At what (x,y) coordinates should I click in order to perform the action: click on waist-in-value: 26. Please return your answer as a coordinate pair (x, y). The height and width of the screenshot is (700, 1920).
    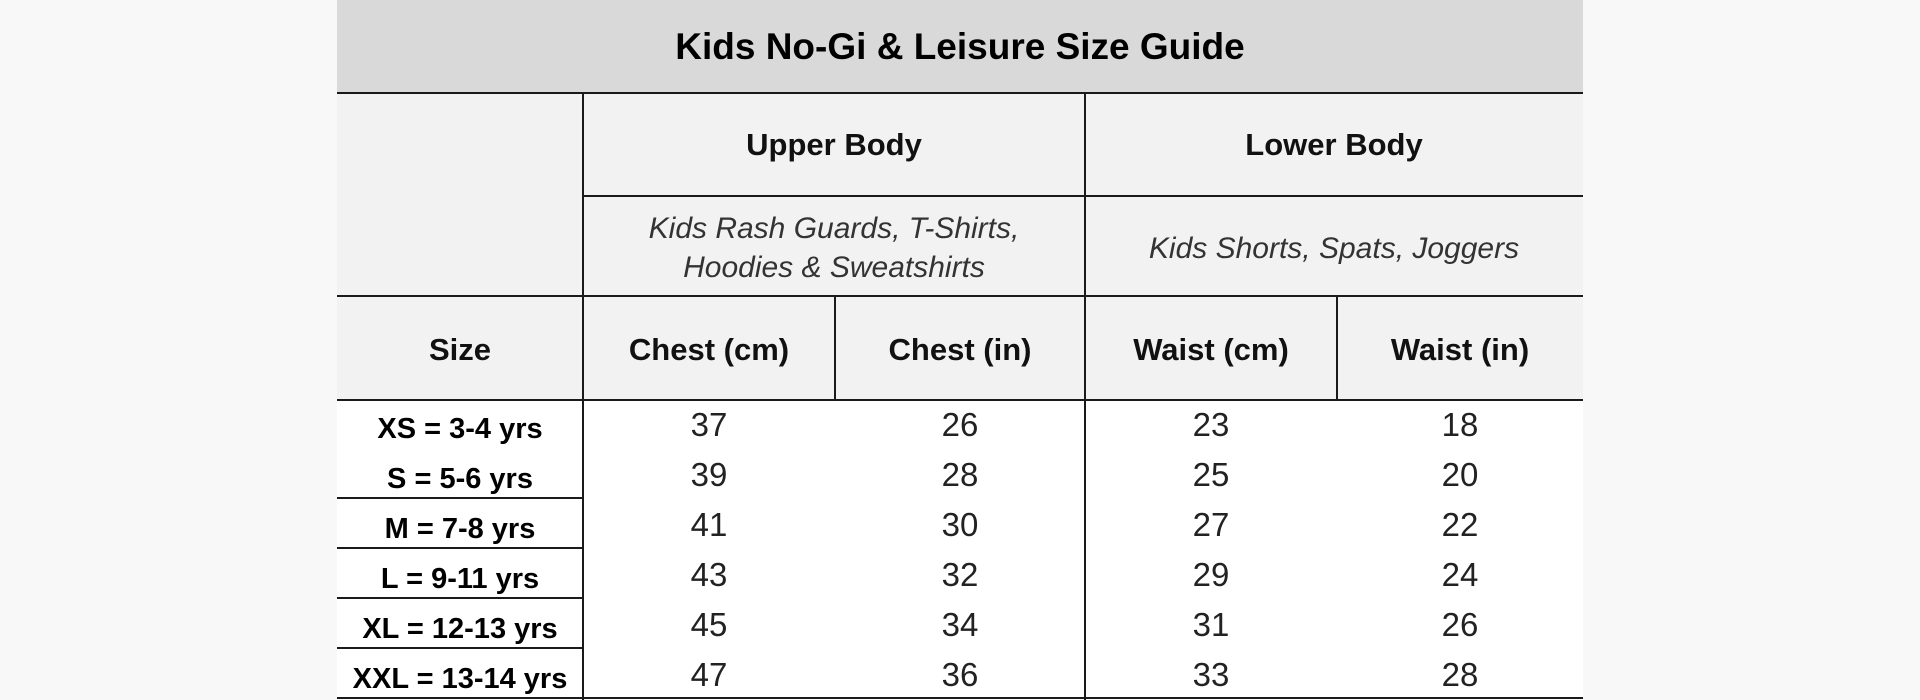
    Looking at the image, I should click on (1460, 624).